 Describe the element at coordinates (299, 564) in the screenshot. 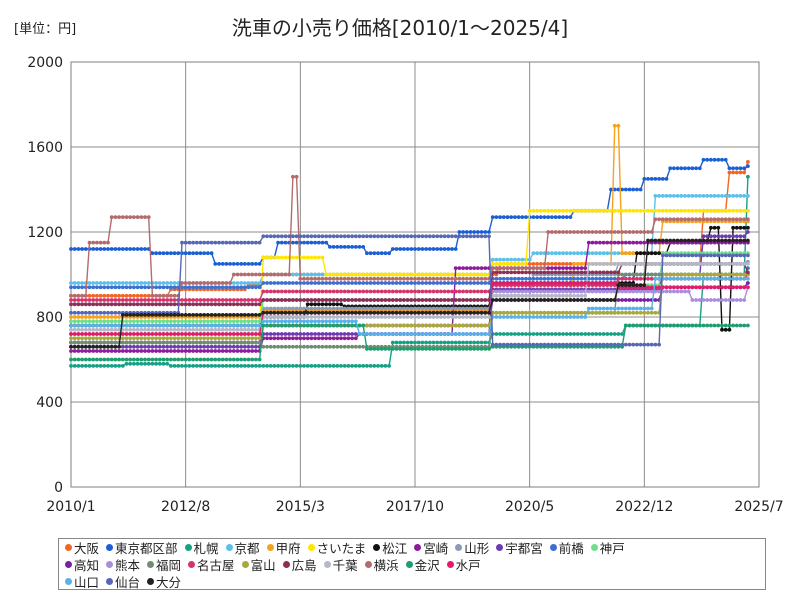

I see `legend-item: 広島` at that location.